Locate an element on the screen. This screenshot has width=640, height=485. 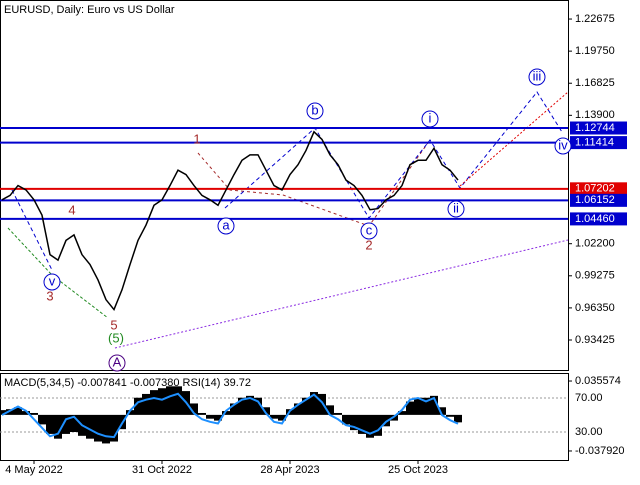
chart-title: EURUSD, Daily: Euro vs US Dollar is located at coordinates (89, 10).